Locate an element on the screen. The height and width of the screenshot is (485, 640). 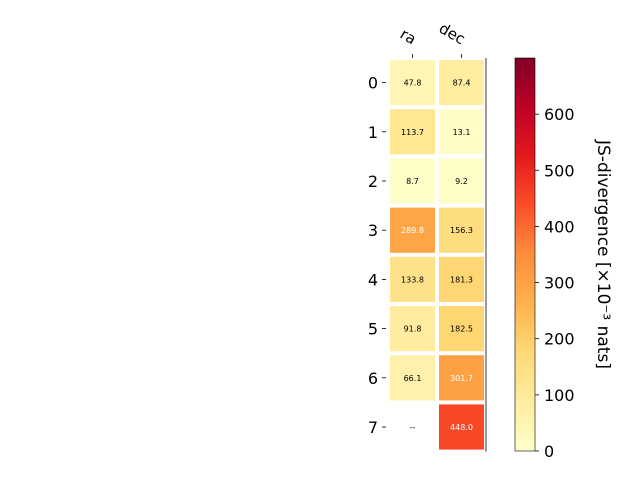
colorbar: 0 100 200 300 400 500 600 is located at coordinates (544, 259).